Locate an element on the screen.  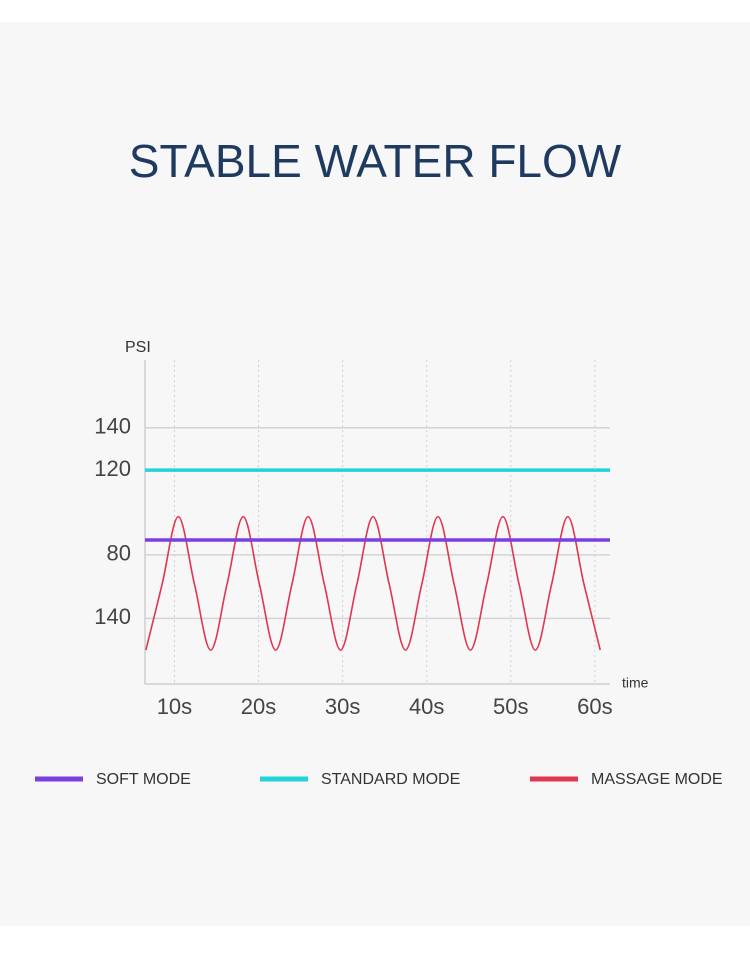
x-axis-label: time is located at coordinates (635, 683).